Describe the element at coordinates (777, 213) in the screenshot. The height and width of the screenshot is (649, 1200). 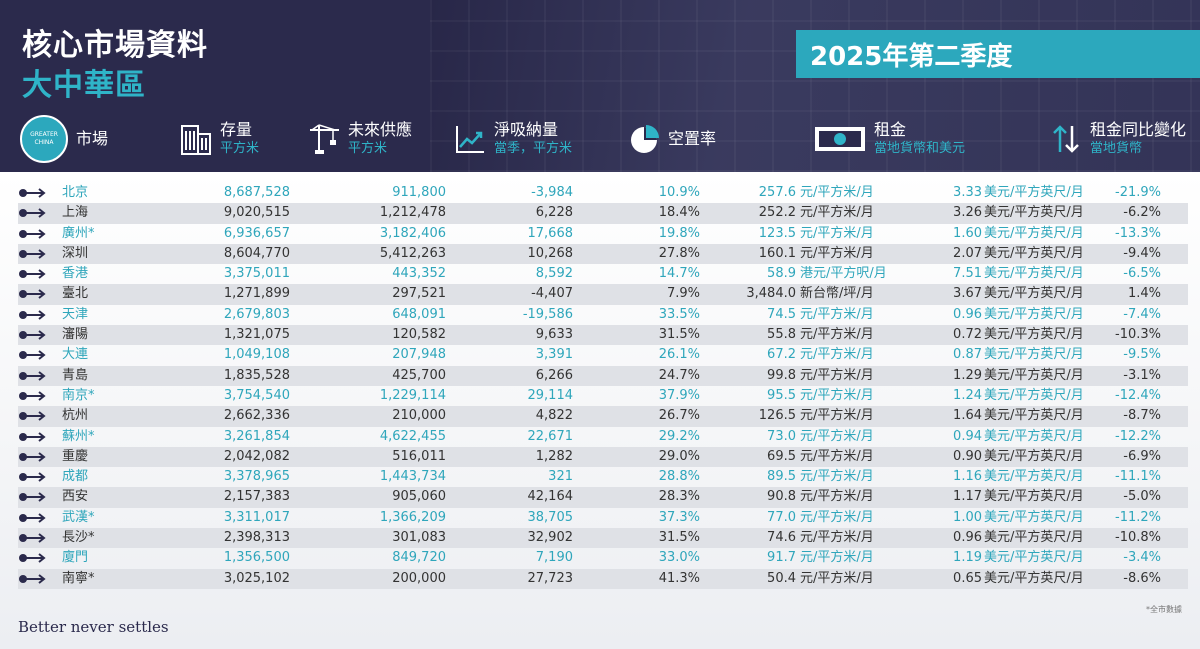
I see `rent-local-value: 252.2` at that location.